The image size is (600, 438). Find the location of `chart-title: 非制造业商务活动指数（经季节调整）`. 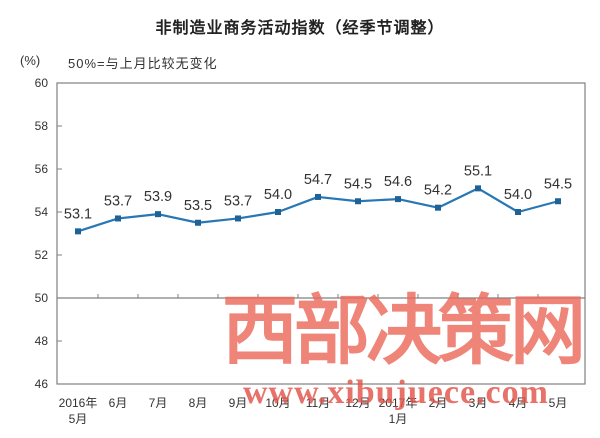

chart-title: 非制造业商务活动指数（经季节调整） is located at coordinates (300, 28).